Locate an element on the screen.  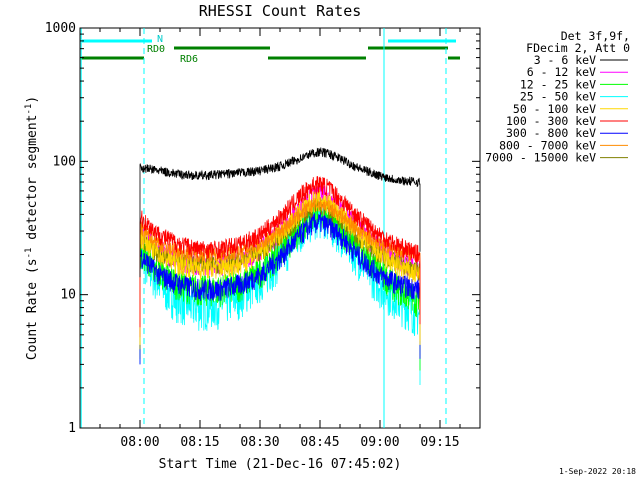
y-axis-label: Count Rate (s-1 detector segment-1) is located at coordinates (32, 228).